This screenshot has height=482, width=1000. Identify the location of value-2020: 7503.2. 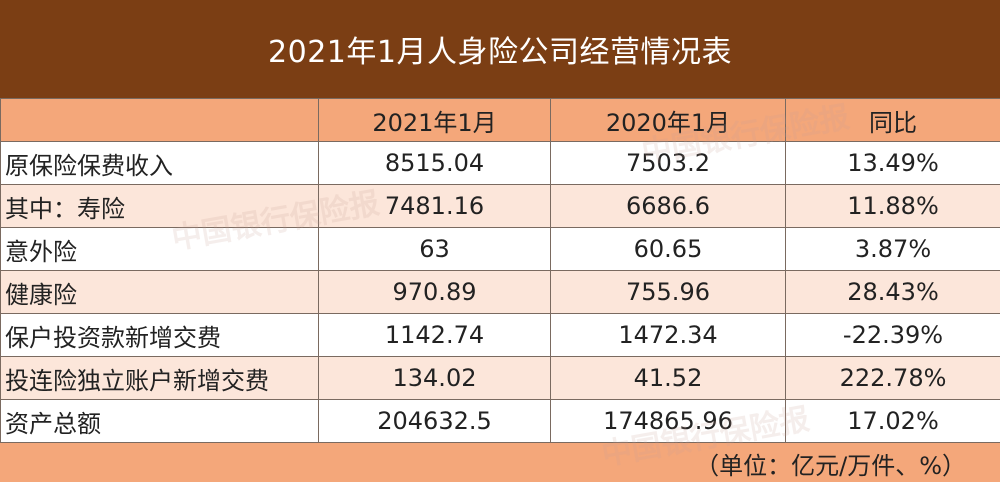
(668, 163).